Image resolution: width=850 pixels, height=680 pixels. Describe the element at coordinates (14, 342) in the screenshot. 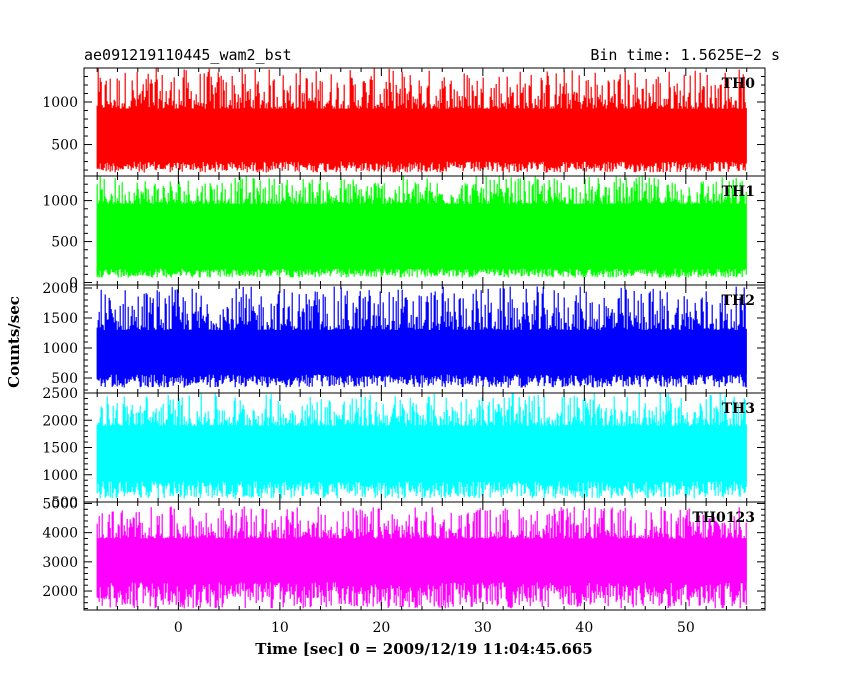

I see `y-axis-label: Counts/sec` at that location.